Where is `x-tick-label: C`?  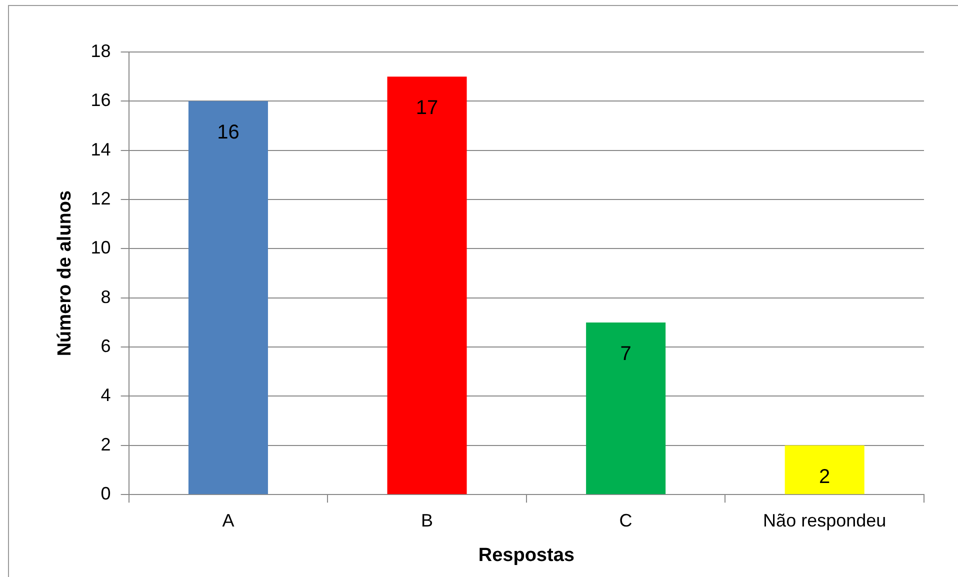 x-tick-label: C is located at coordinates (625, 520).